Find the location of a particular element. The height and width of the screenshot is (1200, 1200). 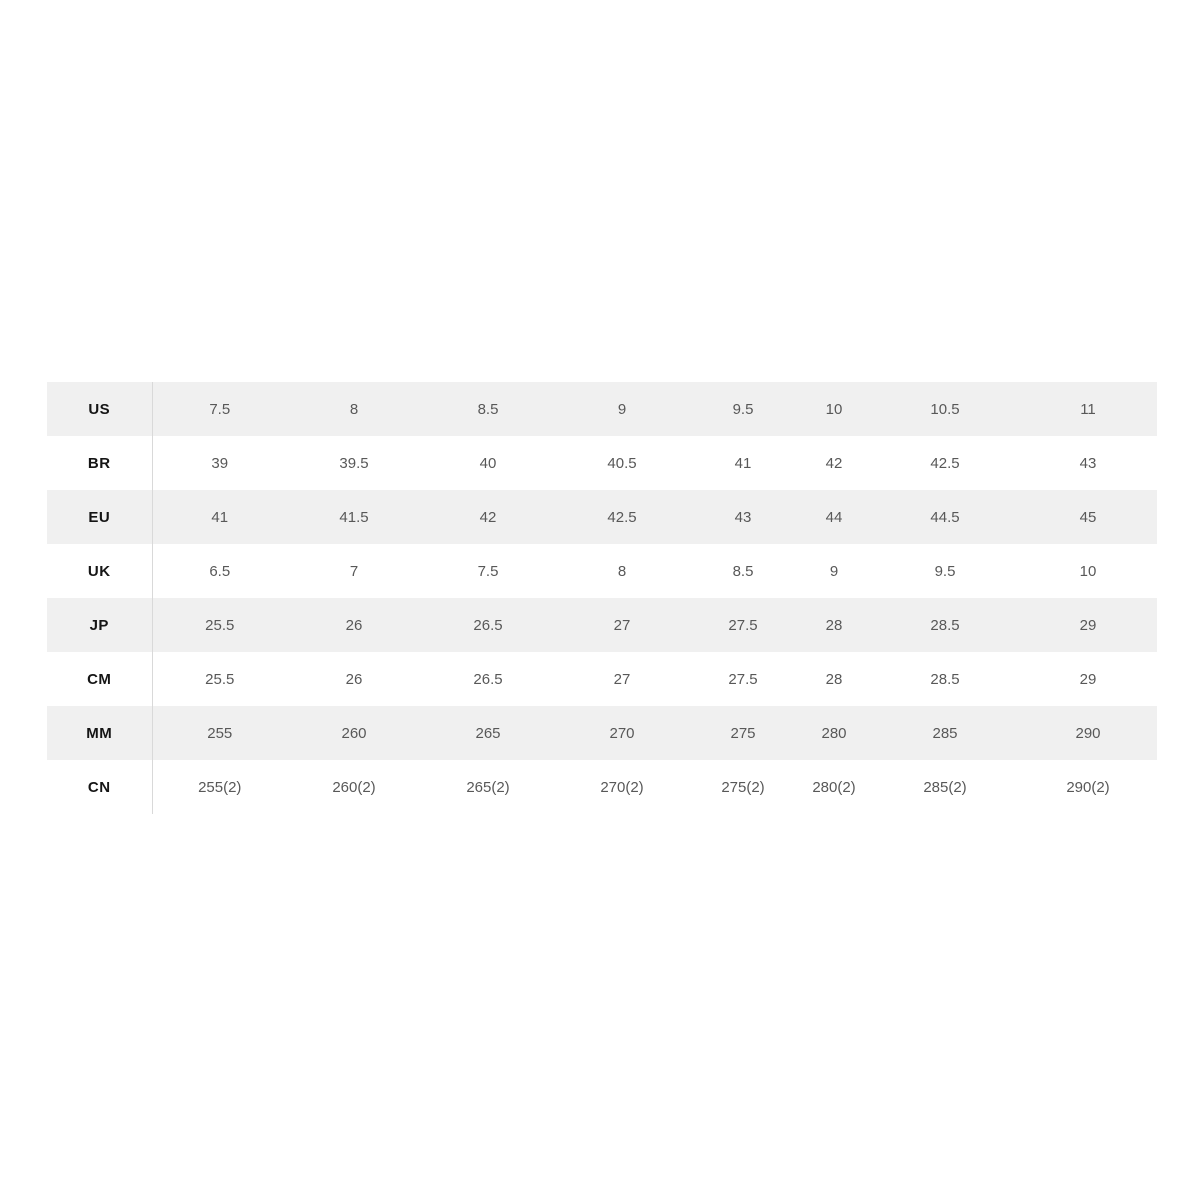

size-cell: 7 is located at coordinates (354, 571).